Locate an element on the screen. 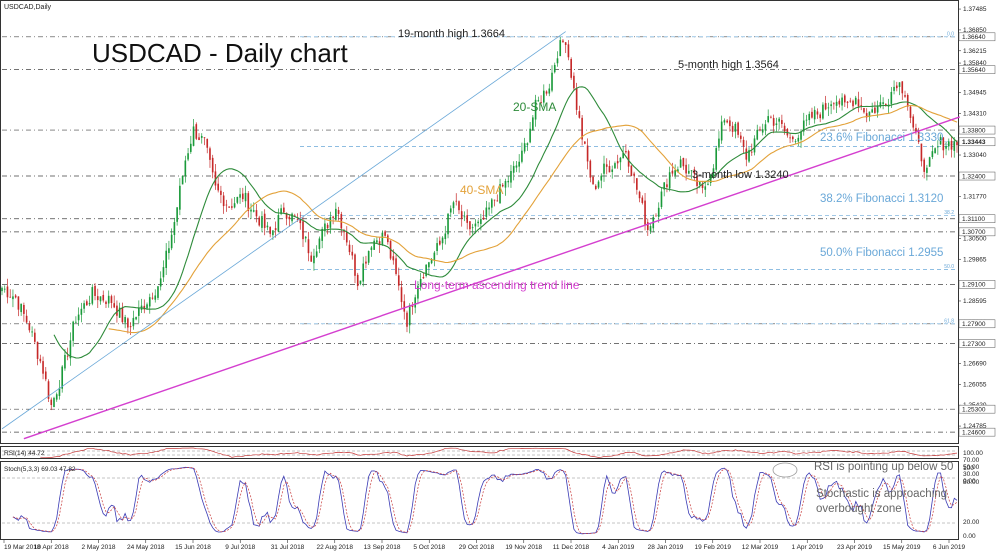  rsi-tick-0: 0.00 is located at coordinates (969, 481).